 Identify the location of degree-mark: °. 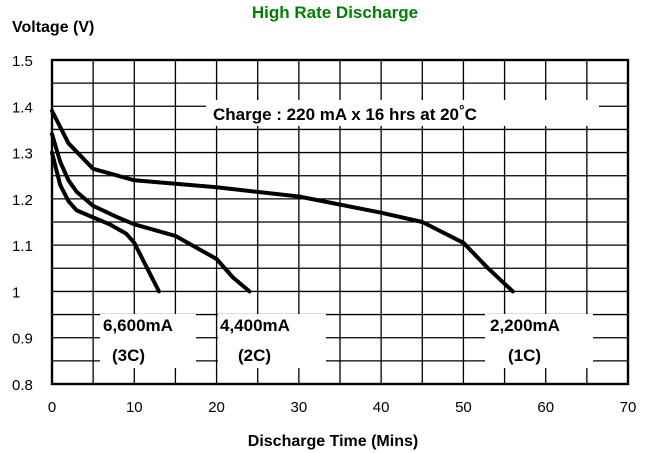
(462, 110).